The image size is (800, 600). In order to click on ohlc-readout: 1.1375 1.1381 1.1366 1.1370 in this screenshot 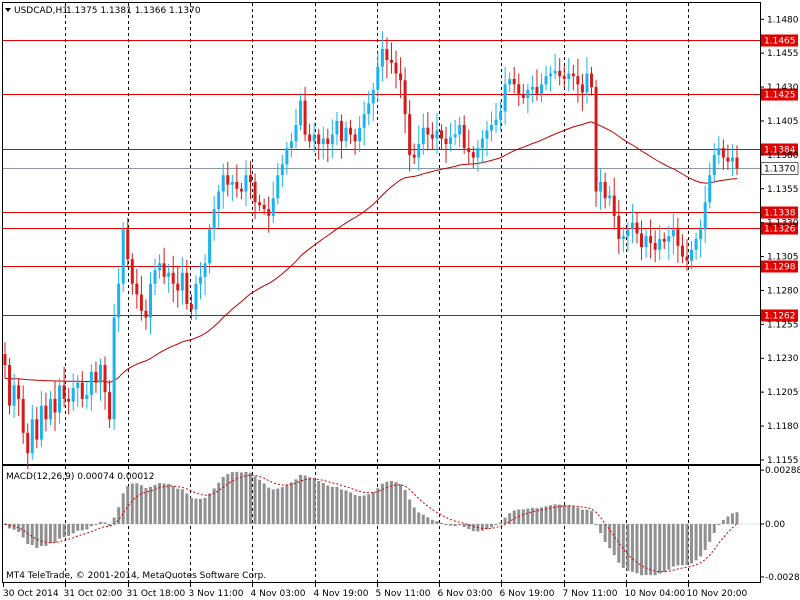, I will do `click(133, 11)`.